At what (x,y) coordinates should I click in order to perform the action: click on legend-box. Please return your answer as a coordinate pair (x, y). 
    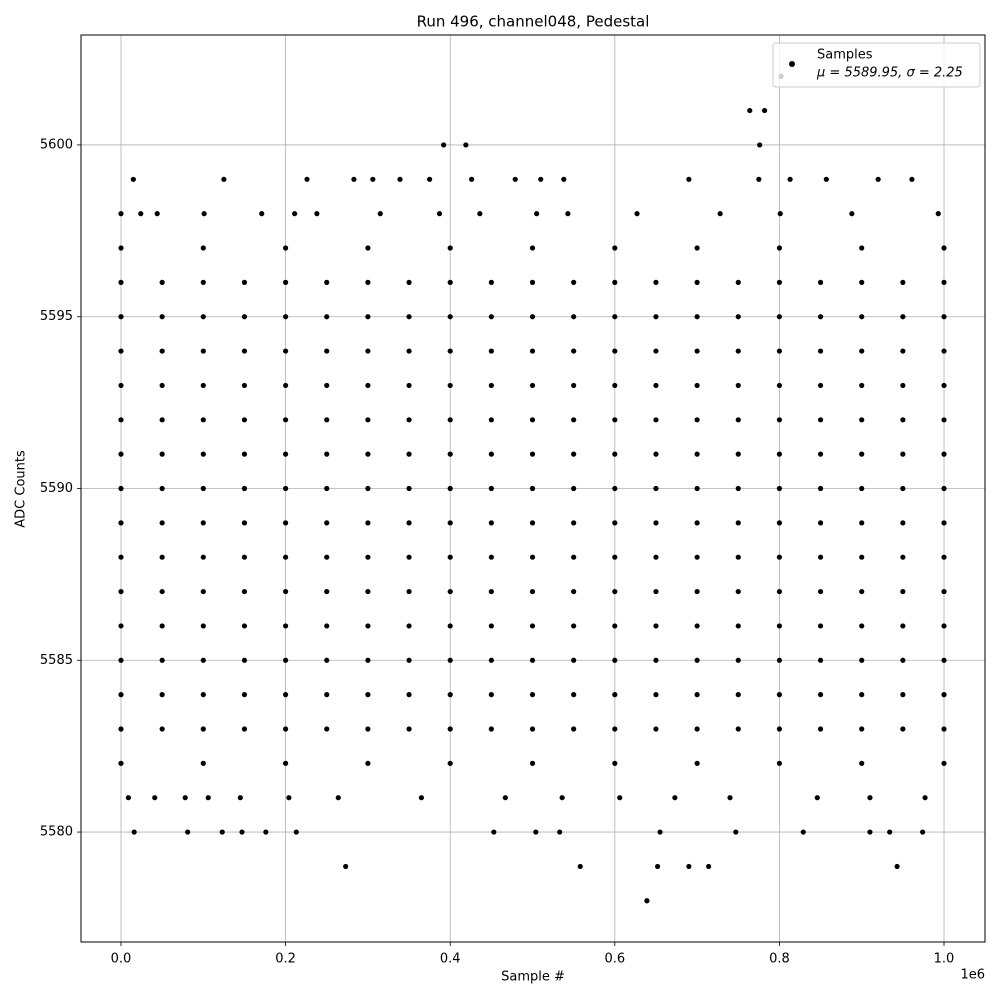
    Looking at the image, I should click on (876, 65).